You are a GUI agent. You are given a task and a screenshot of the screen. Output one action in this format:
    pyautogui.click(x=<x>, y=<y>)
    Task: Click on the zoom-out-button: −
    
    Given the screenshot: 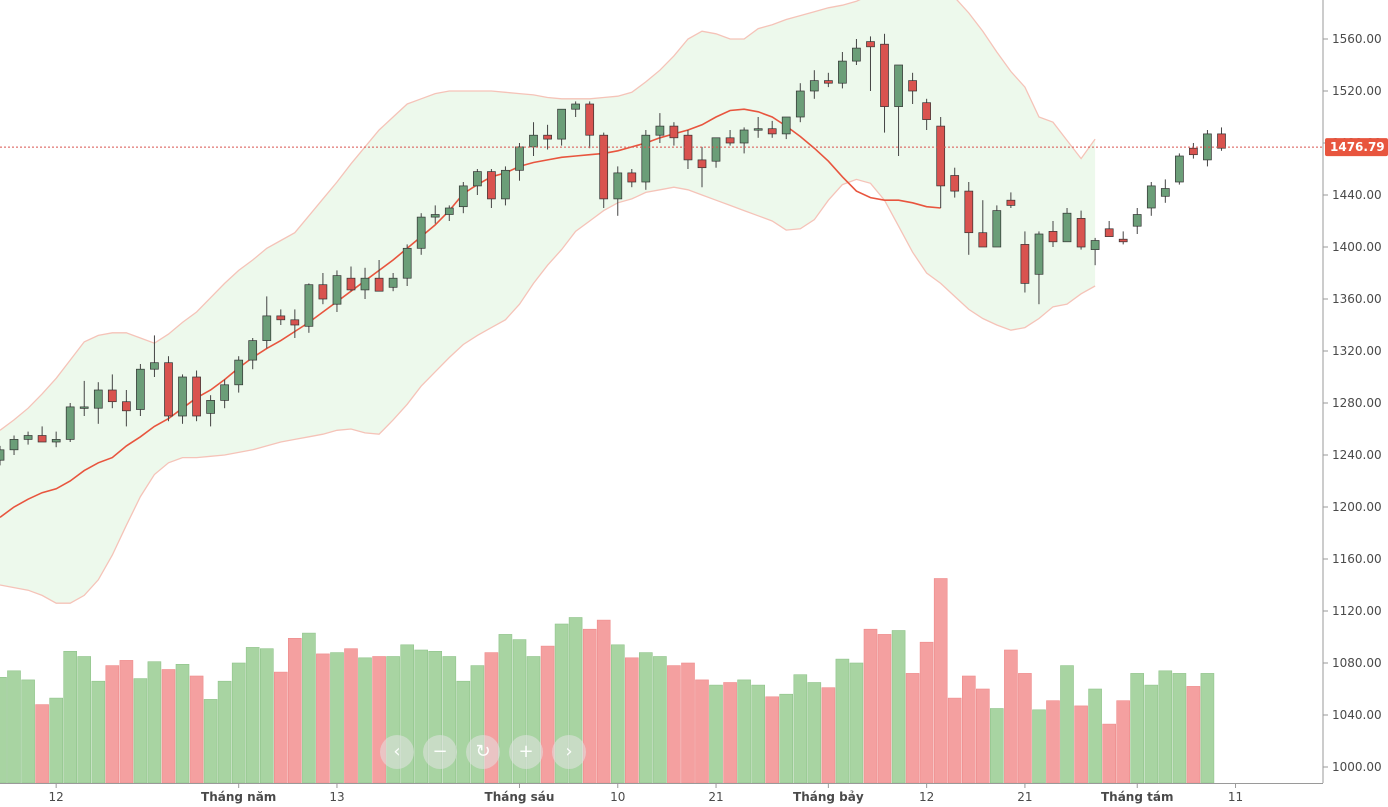 What is the action you would take?
    pyautogui.click(x=440, y=752)
    